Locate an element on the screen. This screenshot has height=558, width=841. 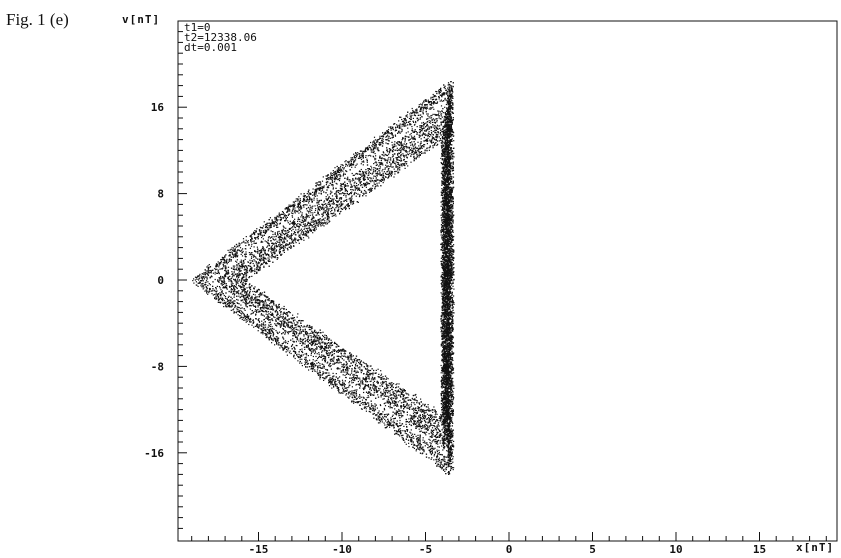
y-axis-label: v[nT] is located at coordinates (141, 19).